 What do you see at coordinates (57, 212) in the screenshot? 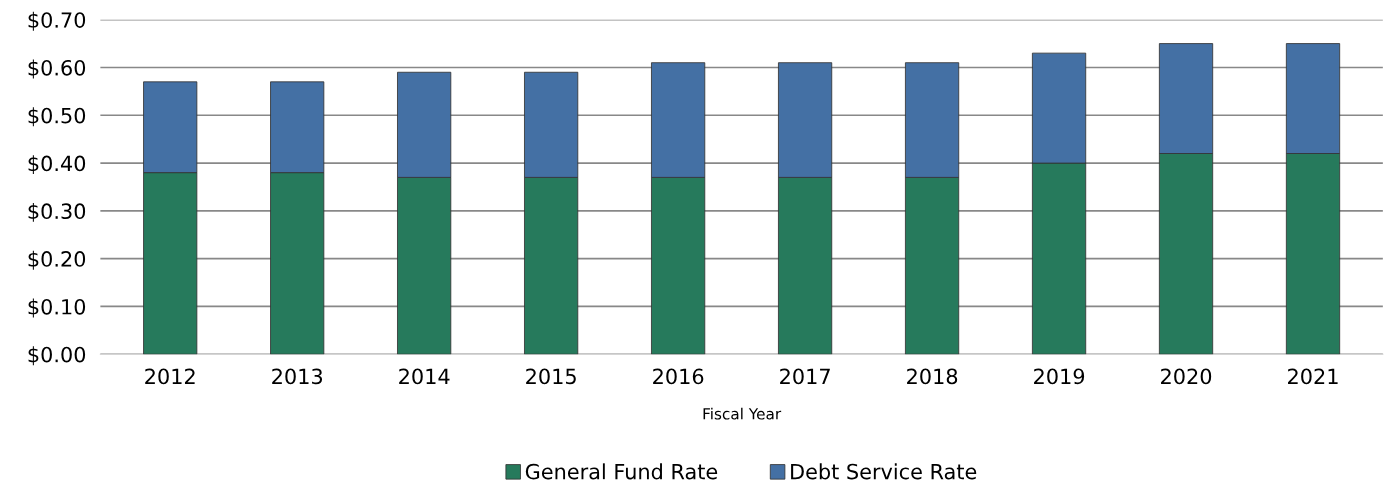
I see `y-tick-label: $0.30` at bounding box center [57, 212].